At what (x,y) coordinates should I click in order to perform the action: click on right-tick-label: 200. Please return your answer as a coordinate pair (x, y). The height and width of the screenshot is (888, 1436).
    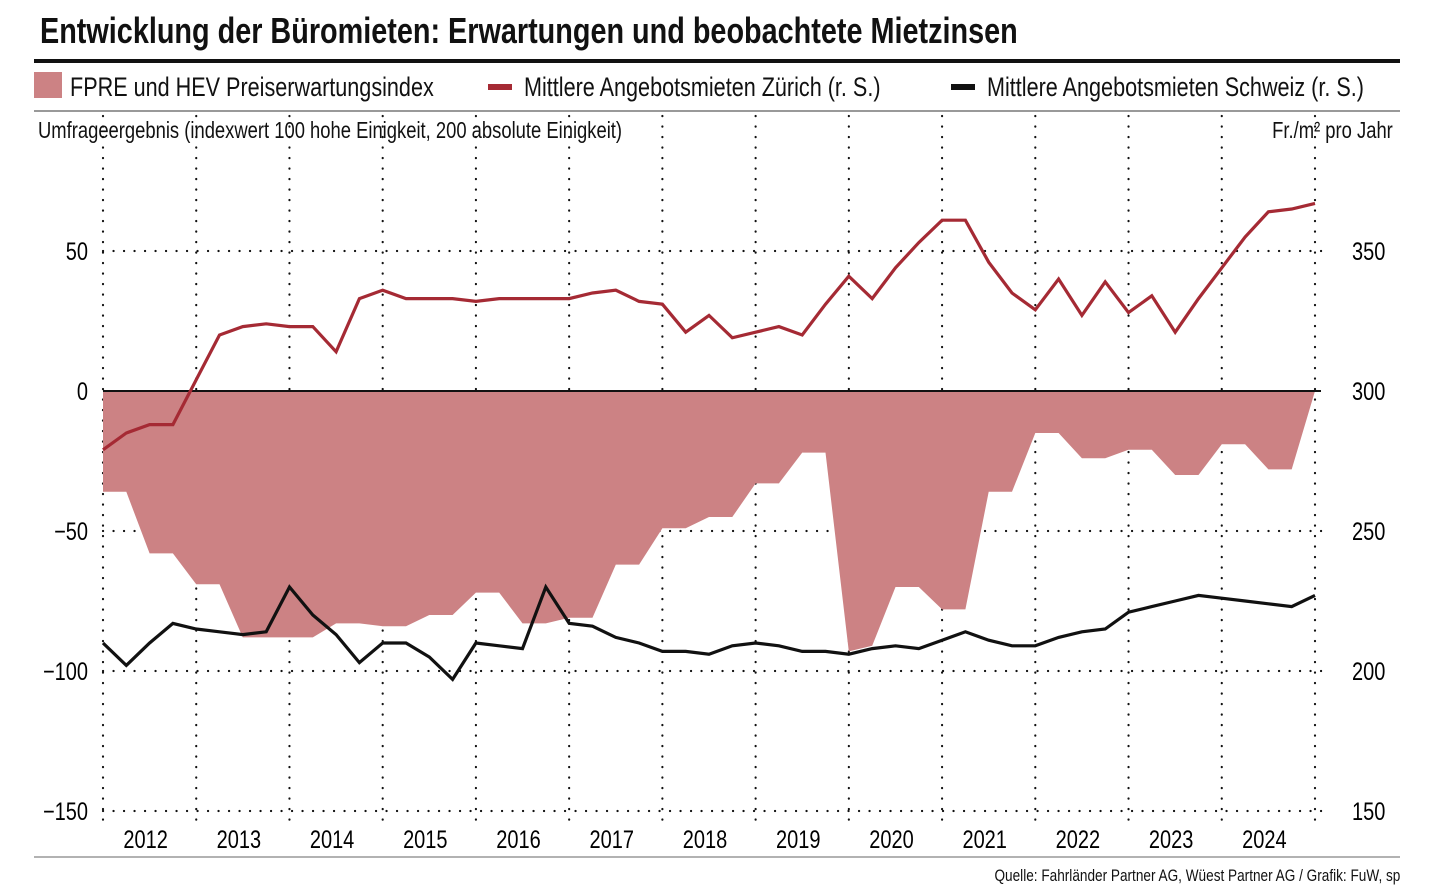
    Looking at the image, I should click on (1368, 672).